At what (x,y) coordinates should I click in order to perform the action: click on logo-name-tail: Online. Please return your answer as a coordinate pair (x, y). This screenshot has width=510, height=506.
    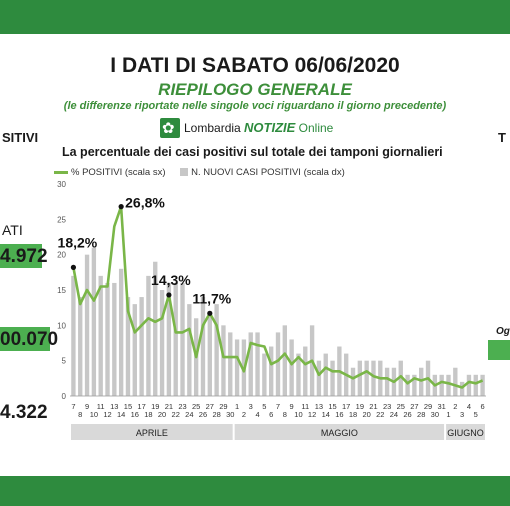
    Looking at the image, I should click on (316, 128).